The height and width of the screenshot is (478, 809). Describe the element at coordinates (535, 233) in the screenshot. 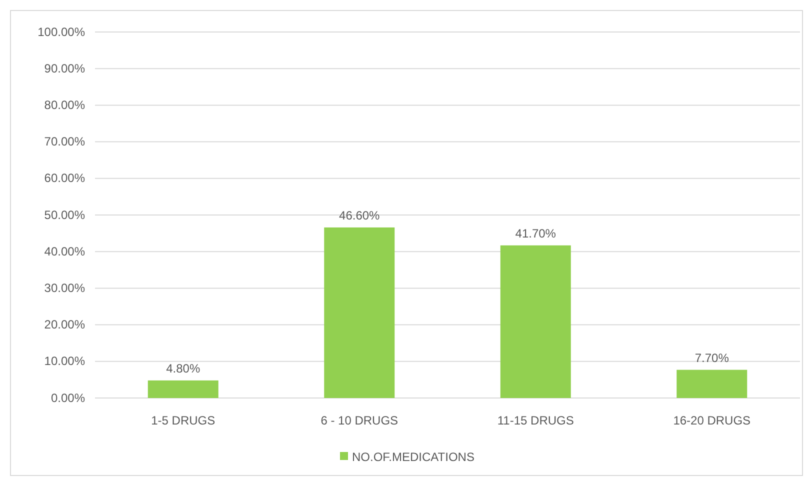

I see `data-label: 41.70%` at that location.